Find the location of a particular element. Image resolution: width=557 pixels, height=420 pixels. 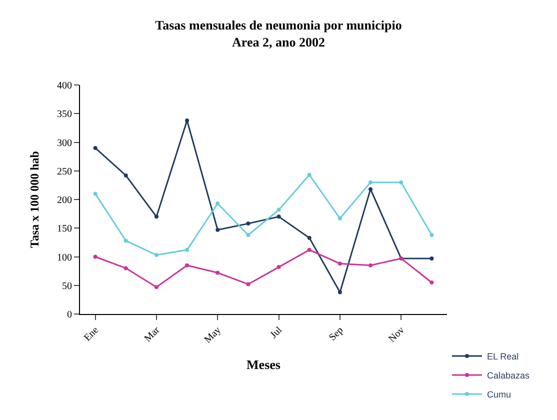

y-tick-label: 400 is located at coordinates (64, 86).